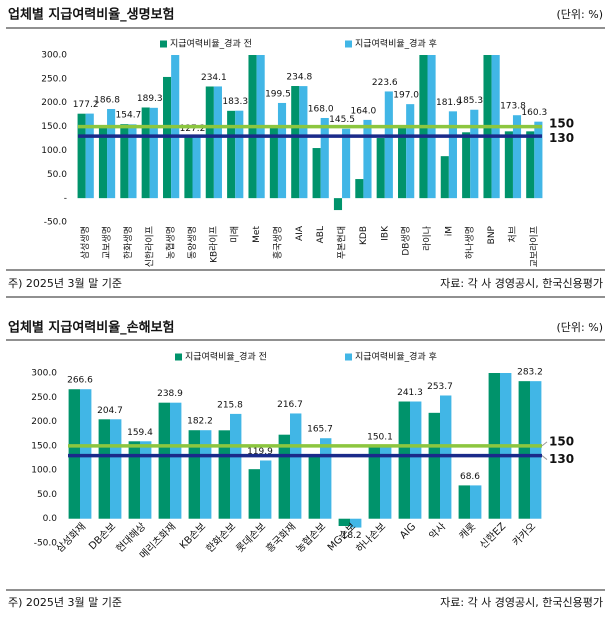 This screenshot has height=620, width=611. Describe the element at coordinates (342, 242) in the screenshot. I see `x-tick-label: 푸본현대` at that location.